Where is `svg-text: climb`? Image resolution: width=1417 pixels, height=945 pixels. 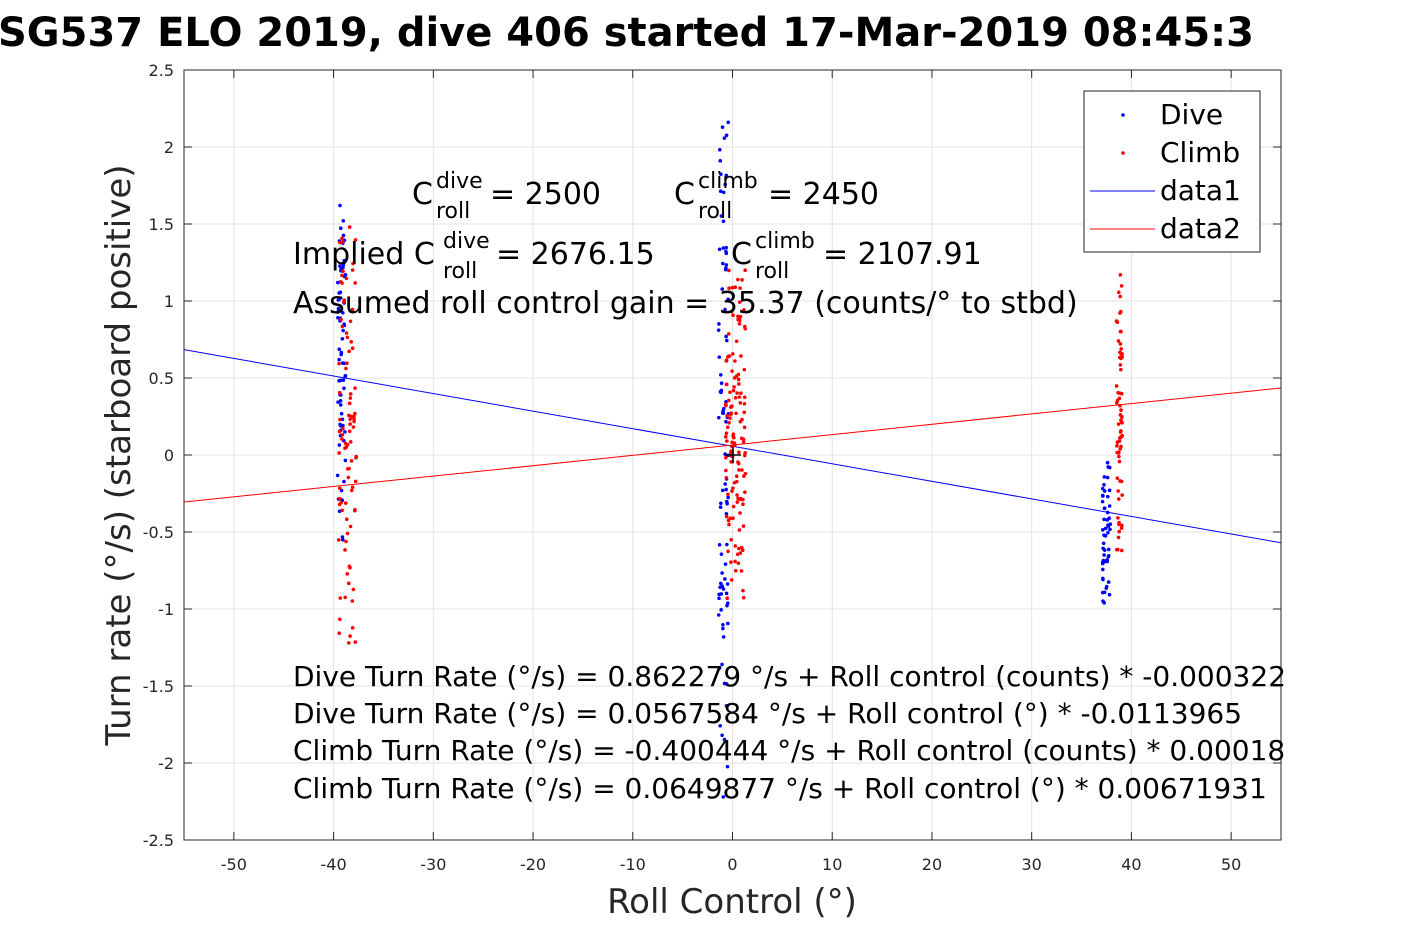 svg-text: climb is located at coordinates (728, 181).